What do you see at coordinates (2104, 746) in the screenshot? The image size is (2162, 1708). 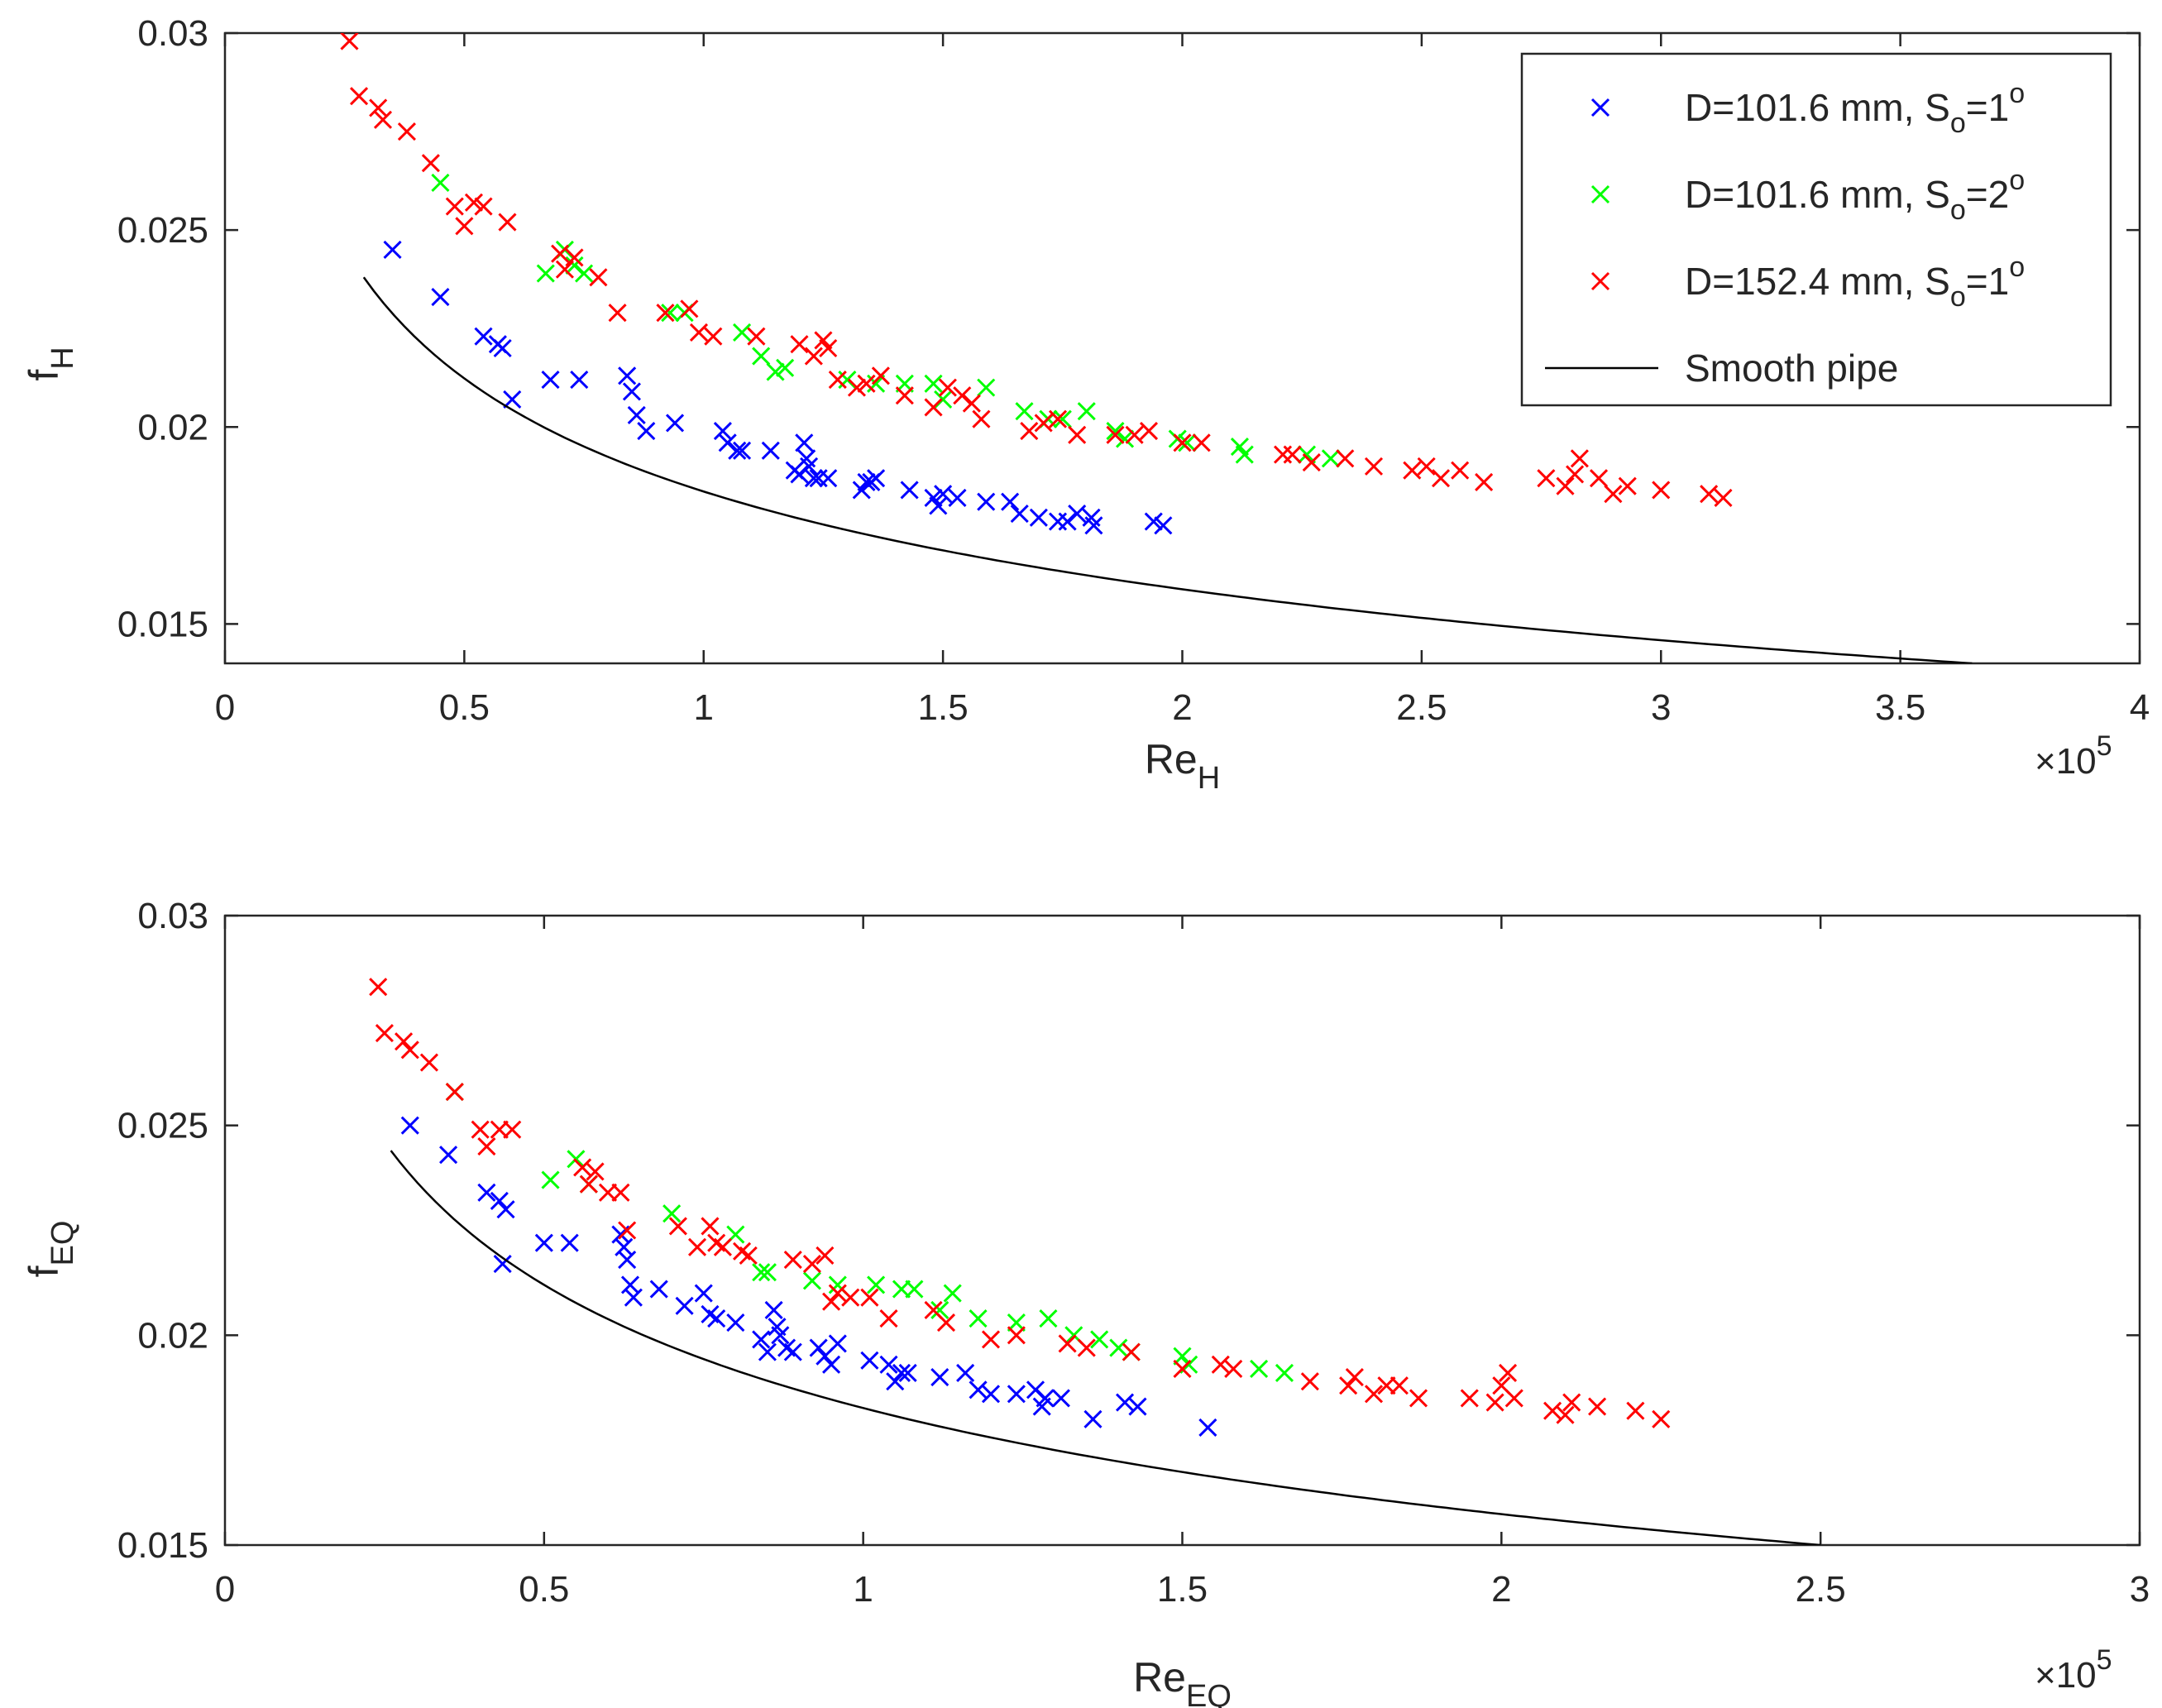 I see `x-axis-multiplier-exponent: 5` at bounding box center [2104, 746].